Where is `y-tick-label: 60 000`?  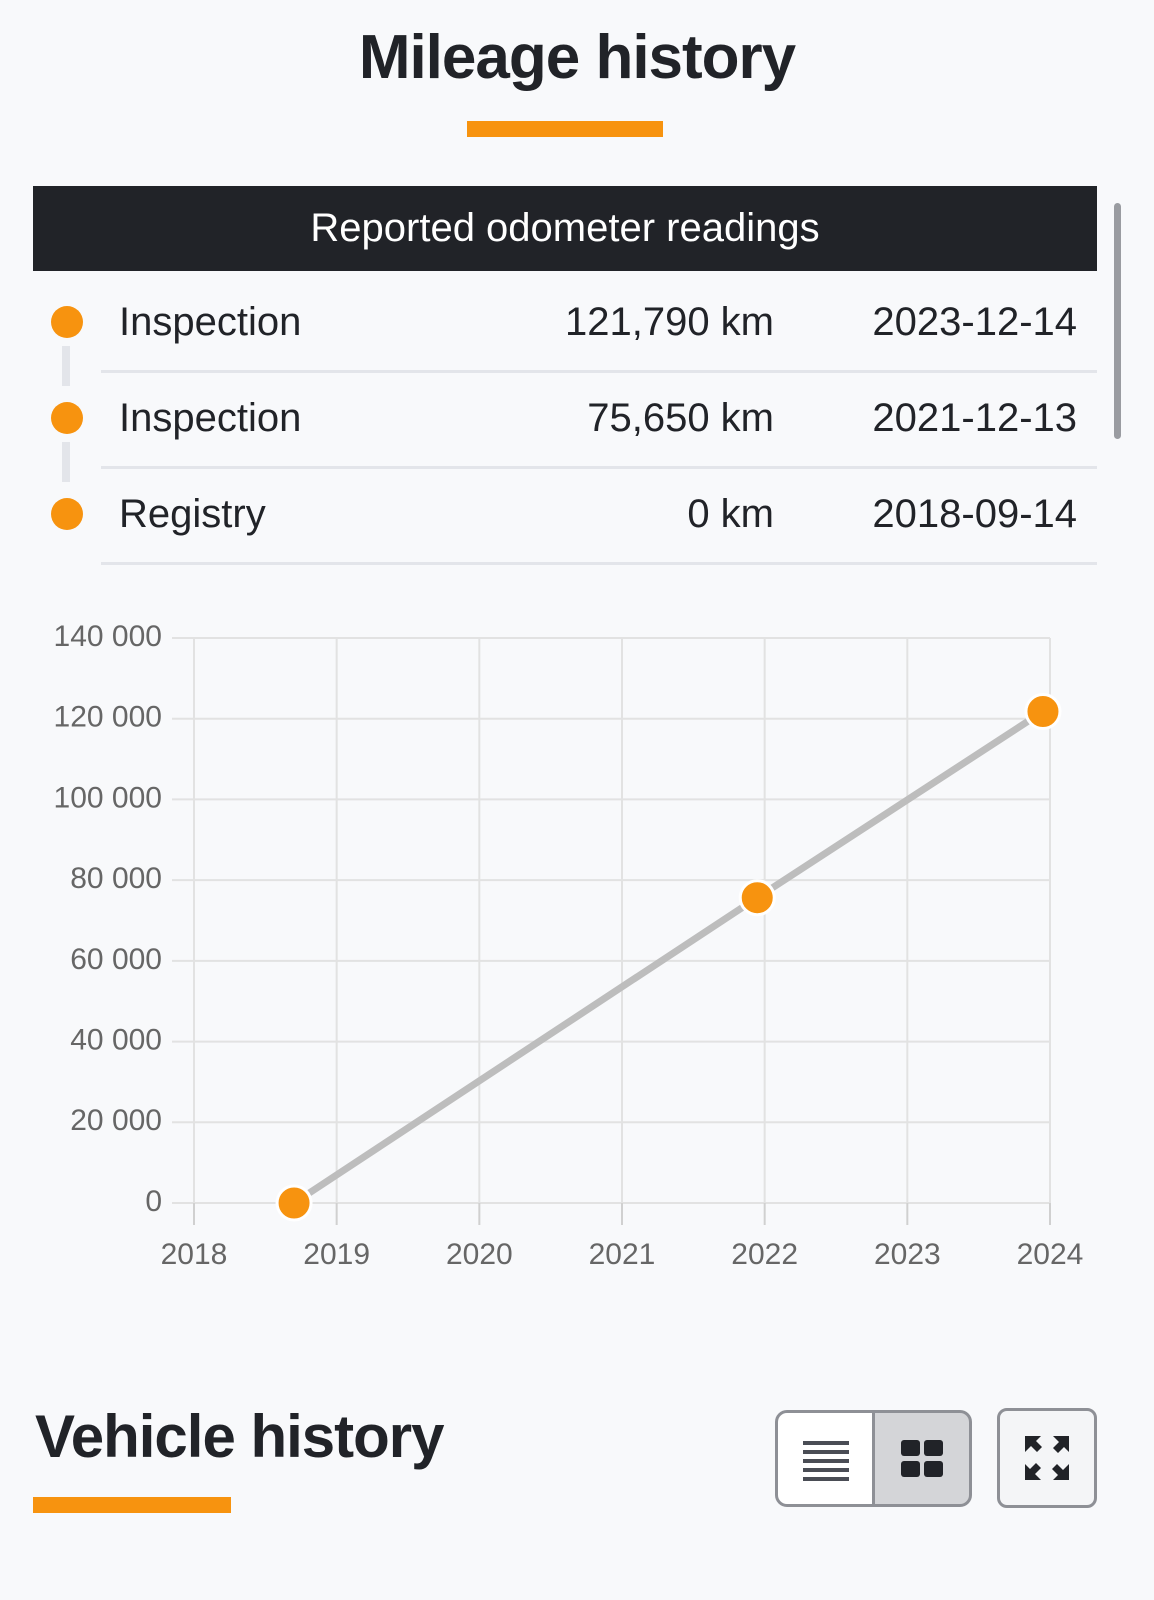 y-tick-label: 60 000 is located at coordinates (116, 959).